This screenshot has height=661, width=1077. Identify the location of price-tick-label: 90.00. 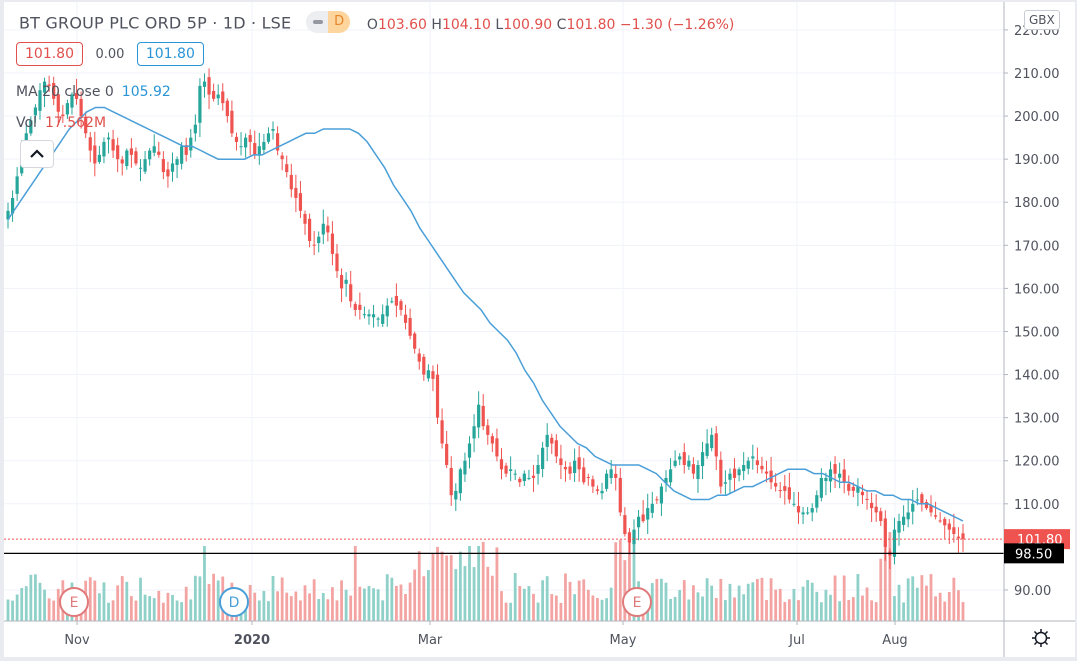
(1032, 591).